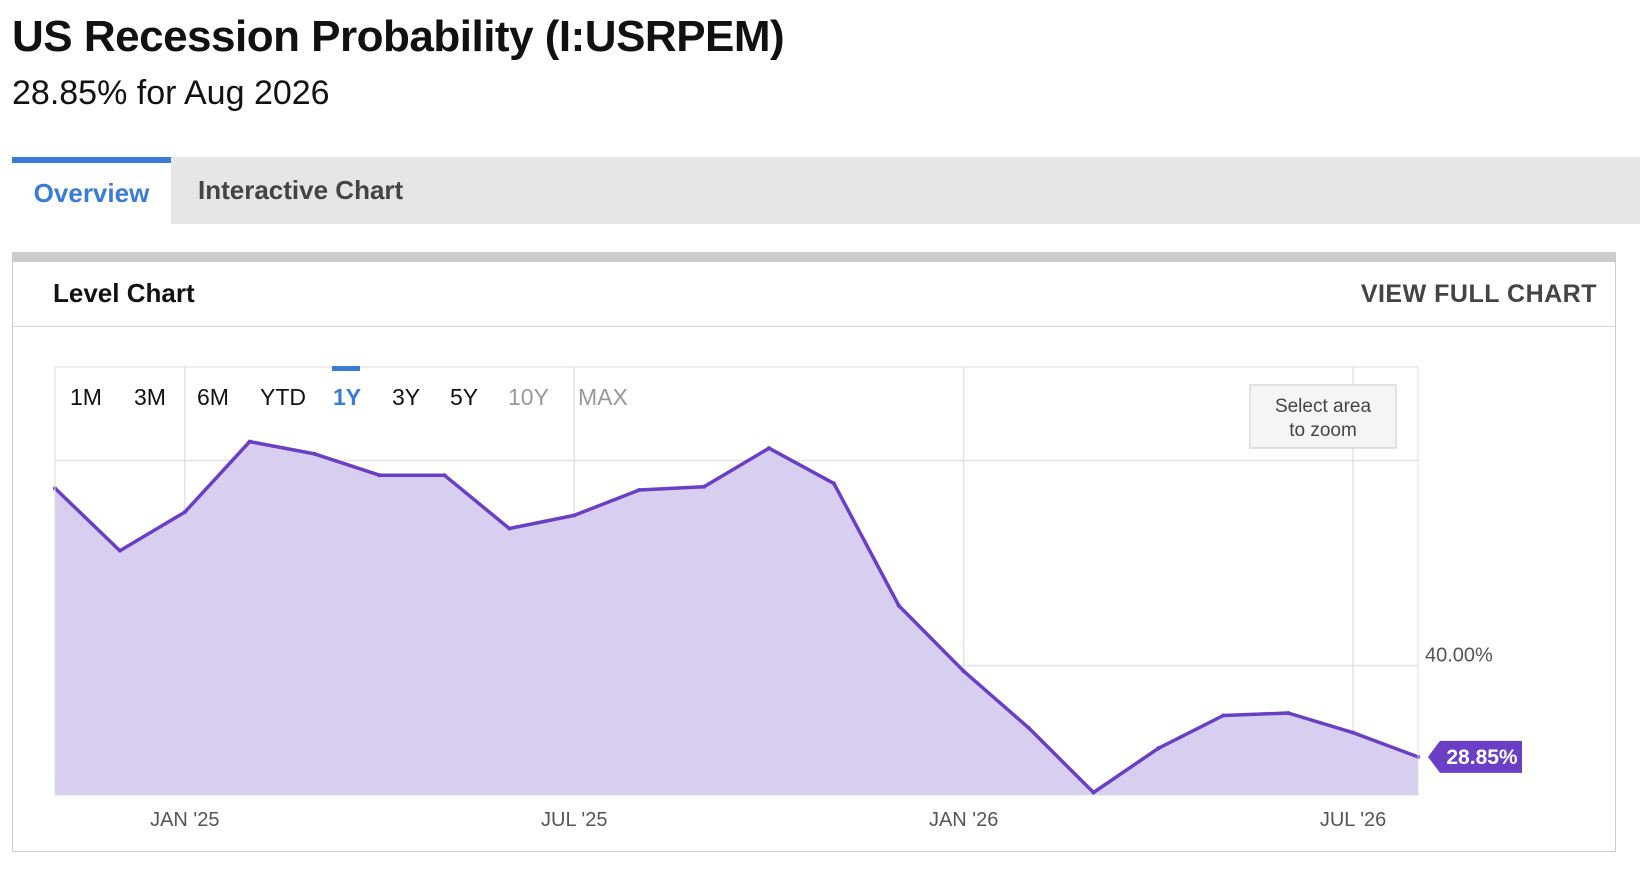  Describe the element at coordinates (347, 397) in the screenshot. I see `range-button-1y: 1Y` at that location.